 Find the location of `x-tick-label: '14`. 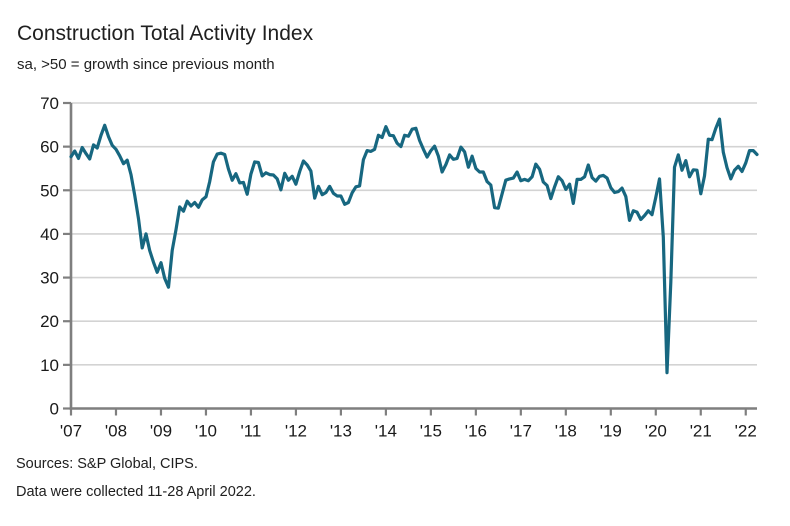

x-tick-label: '14 is located at coordinates (386, 431).